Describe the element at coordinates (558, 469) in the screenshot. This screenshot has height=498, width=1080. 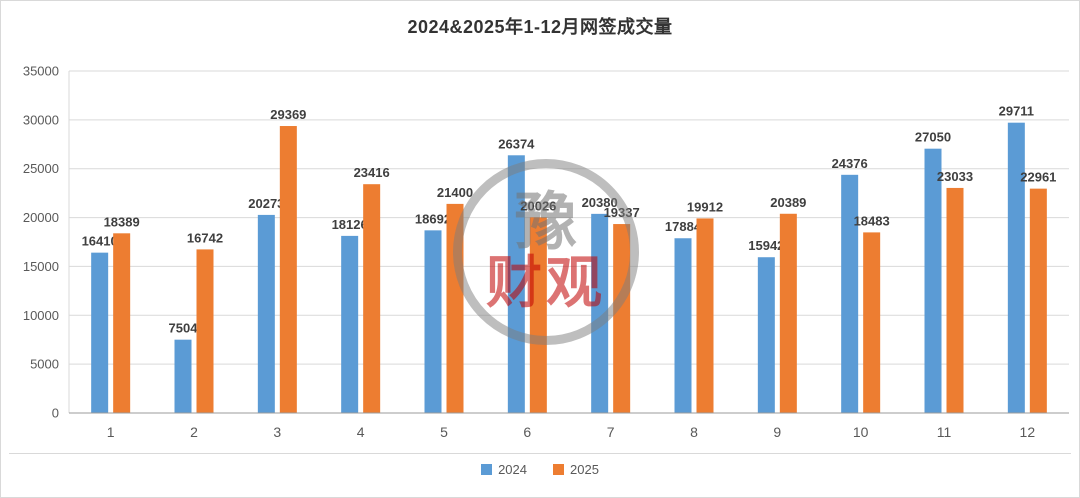
I see `legend-swatch-2025` at that location.